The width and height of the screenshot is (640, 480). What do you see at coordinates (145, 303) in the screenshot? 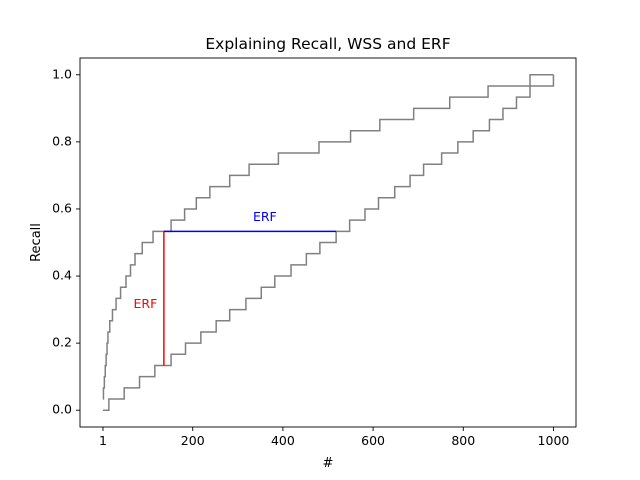
I see `erf-label-1: ERF` at bounding box center [145, 303].